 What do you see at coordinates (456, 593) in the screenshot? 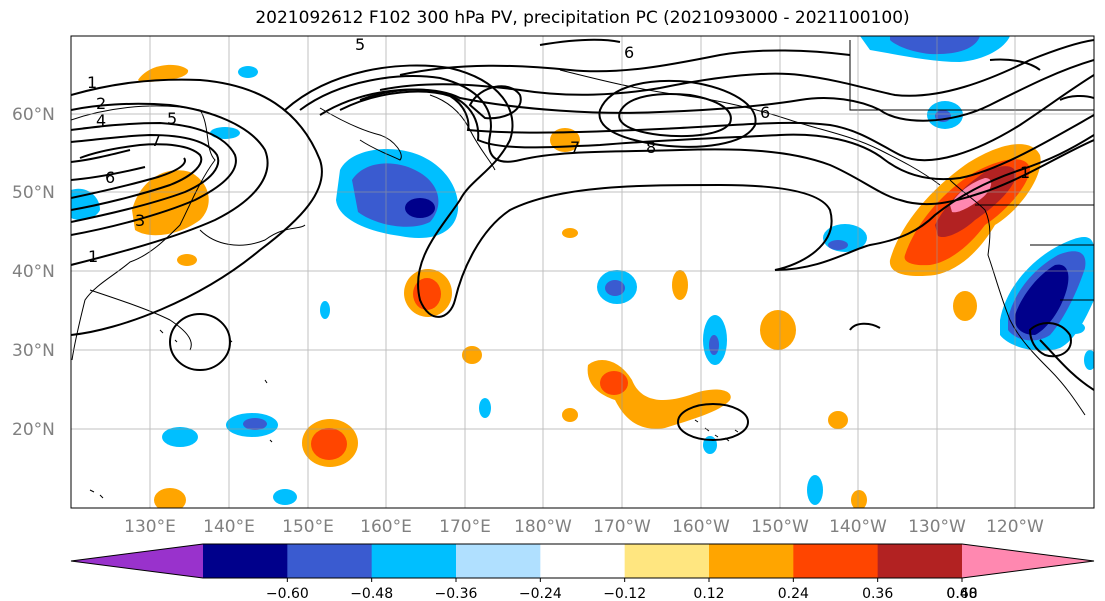
I see `colorbar-tick-label: −0.36` at bounding box center [456, 593].